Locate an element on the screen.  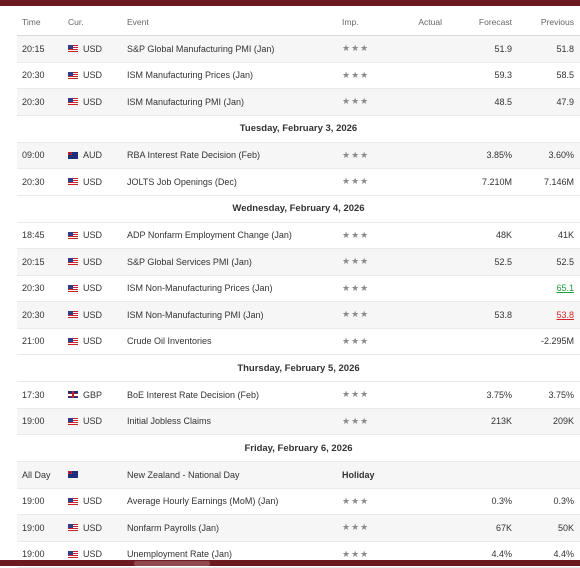
header-previous: Previous is located at coordinates (543, 22).